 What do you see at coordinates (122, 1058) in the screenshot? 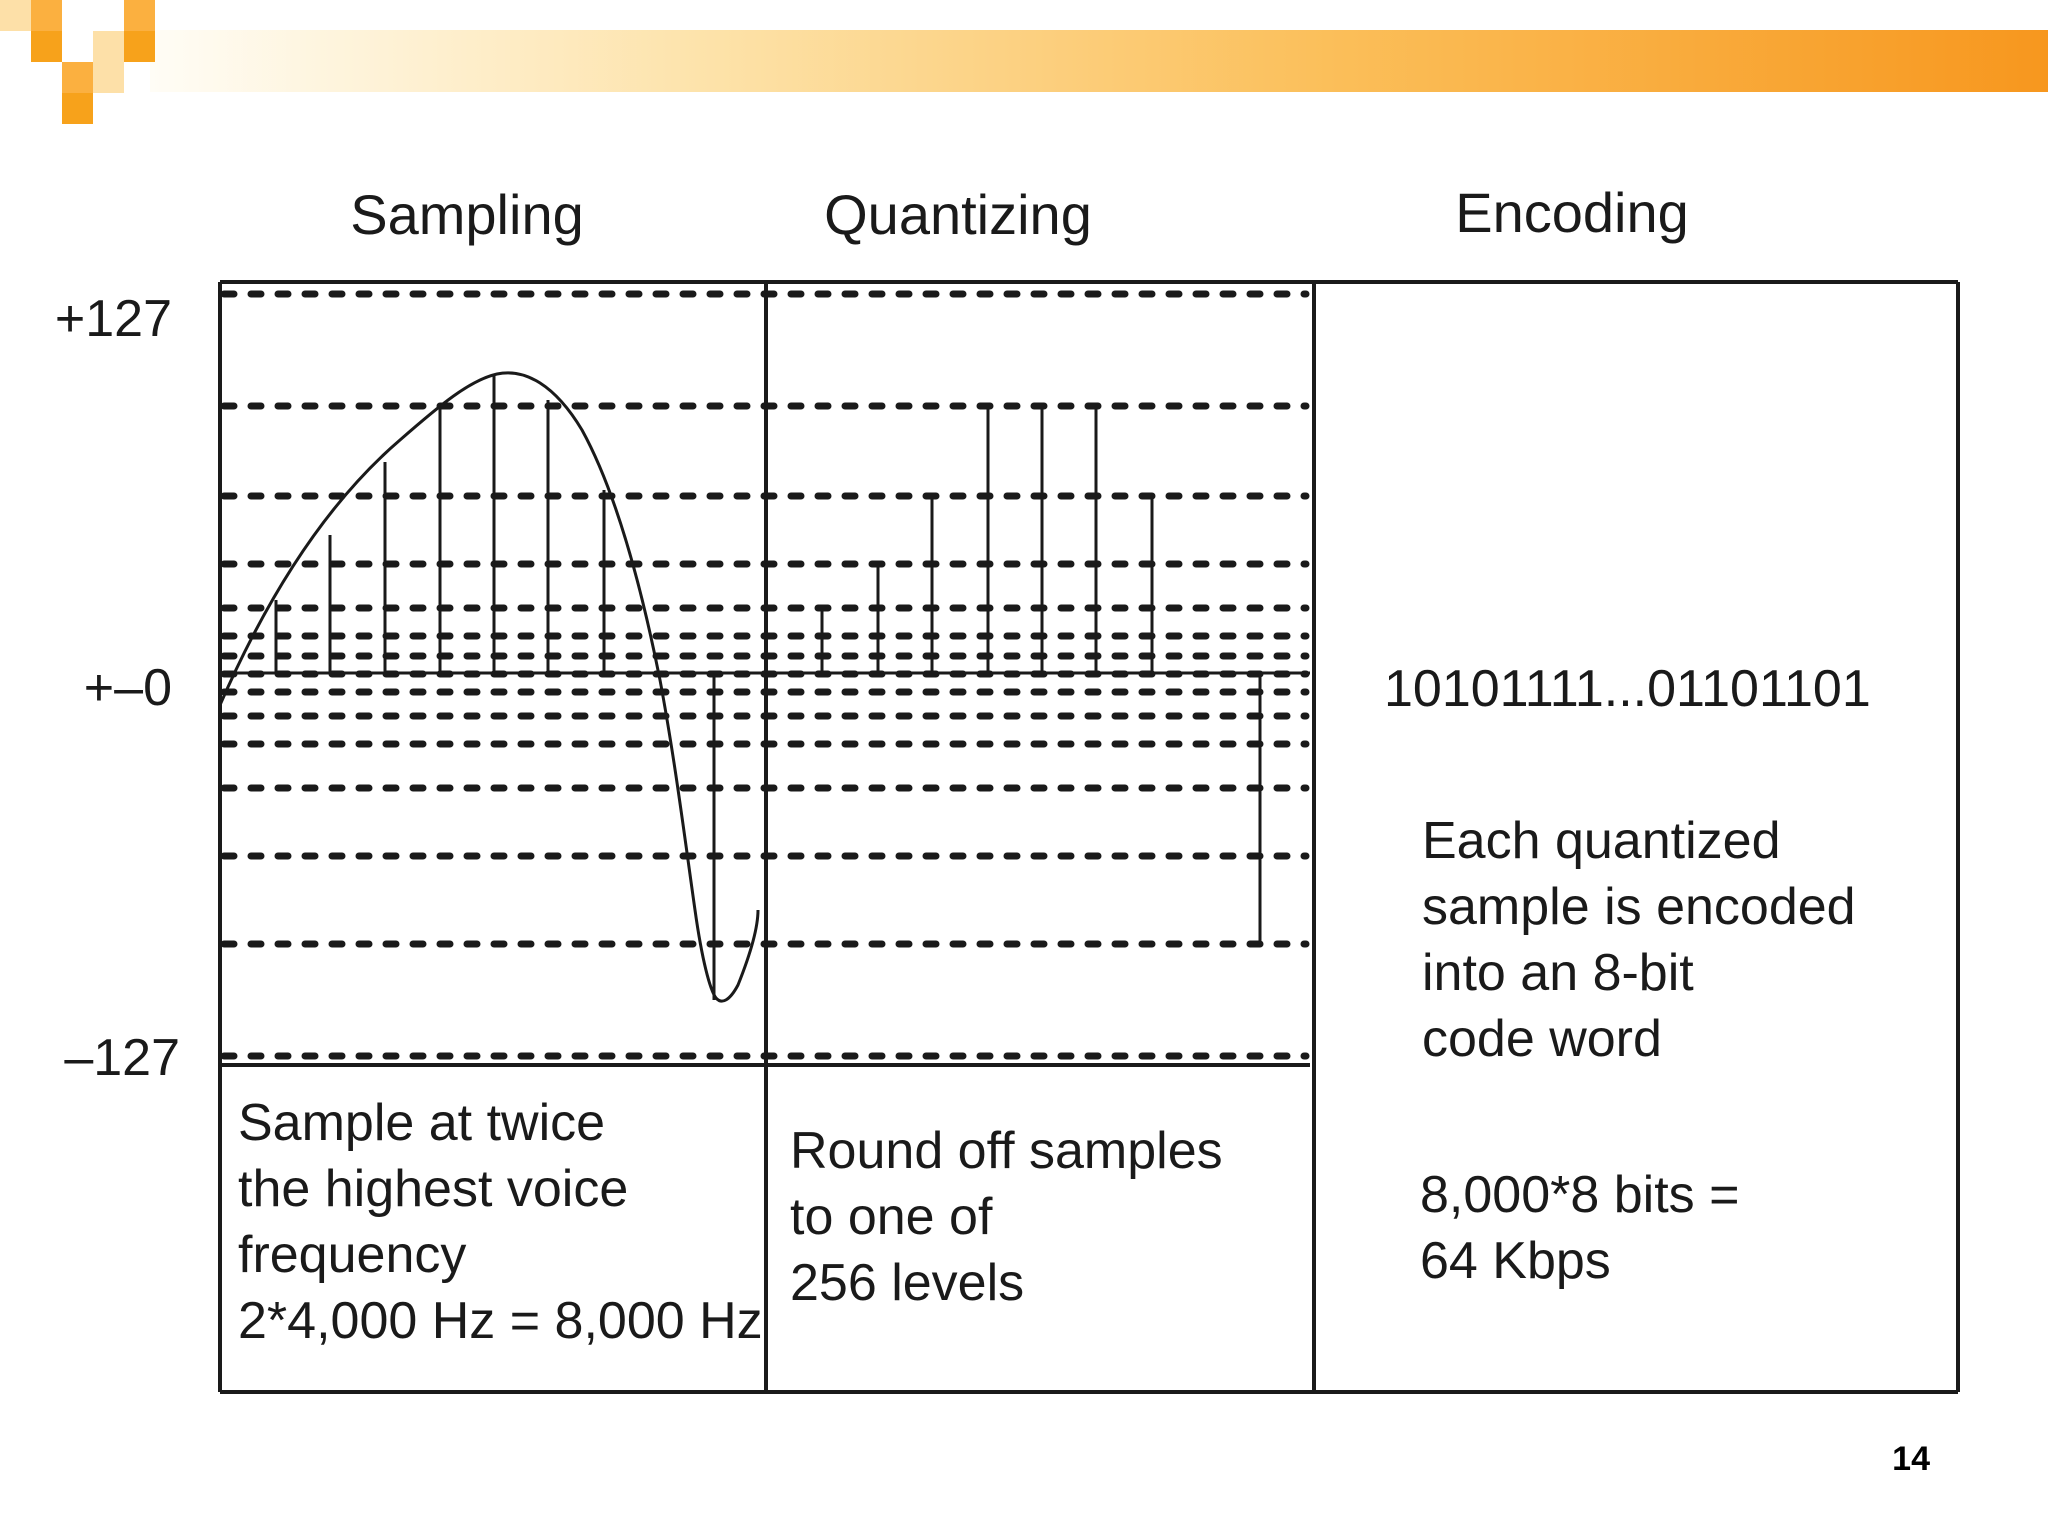
I see `level-label-bottom: –127` at bounding box center [122, 1058].